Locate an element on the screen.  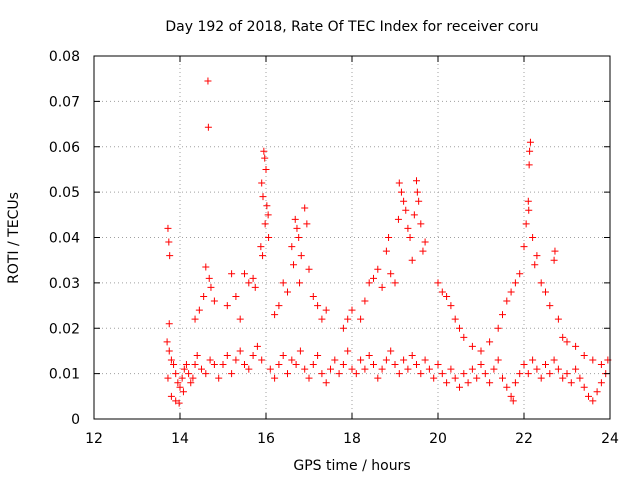
y-tick-label: 0.07 is located at coordinates (64, 102).